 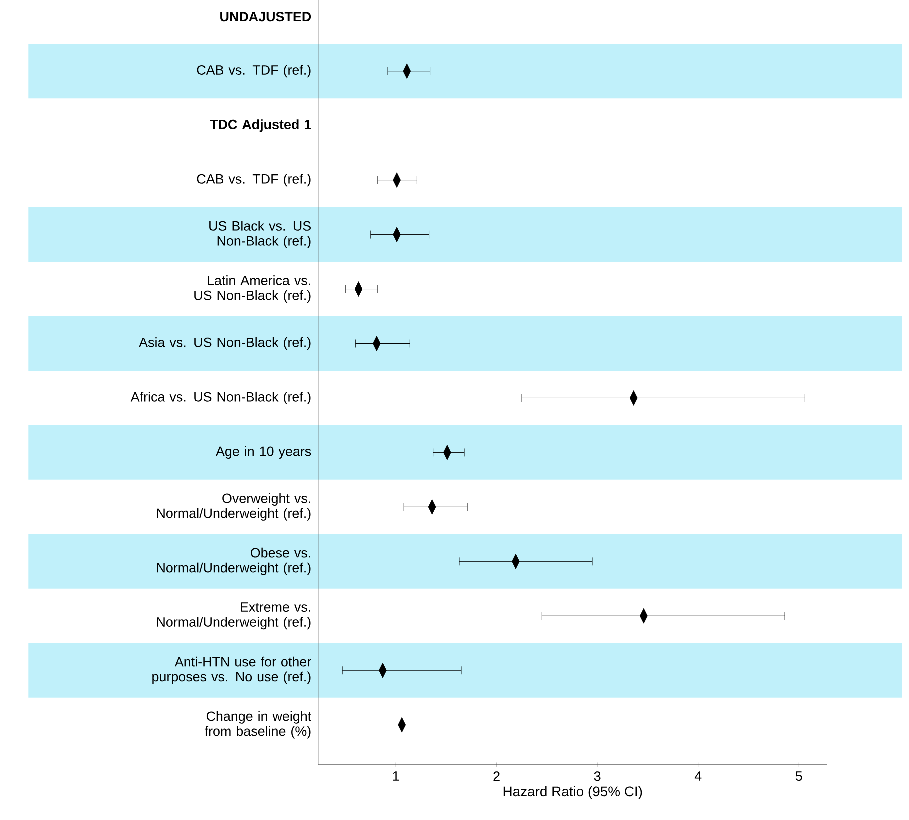 What do you see at coordinates (234, 508) in the screenshot?
I see `y-tick-label: Overweight vs. Normal/Underweight (ref.)` at bounding box center [234, 508].